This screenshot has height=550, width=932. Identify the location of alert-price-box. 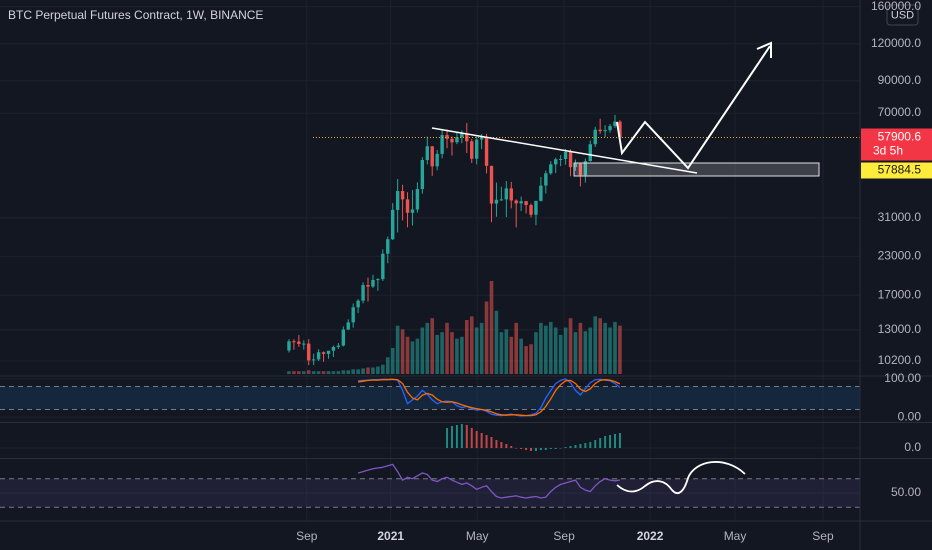
(896, 170).